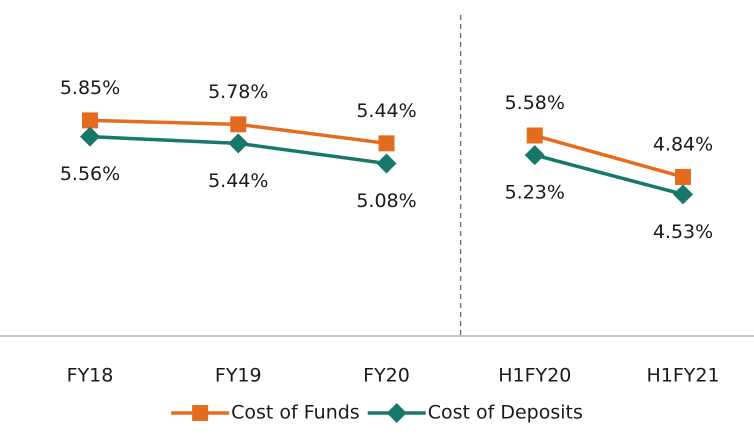 The width and height of the screenshot is (754, 439). What do you see at coordinates (535, 103) in the screenshot?
I see `data-label: 5.58%` at bounding box center [535, 103].